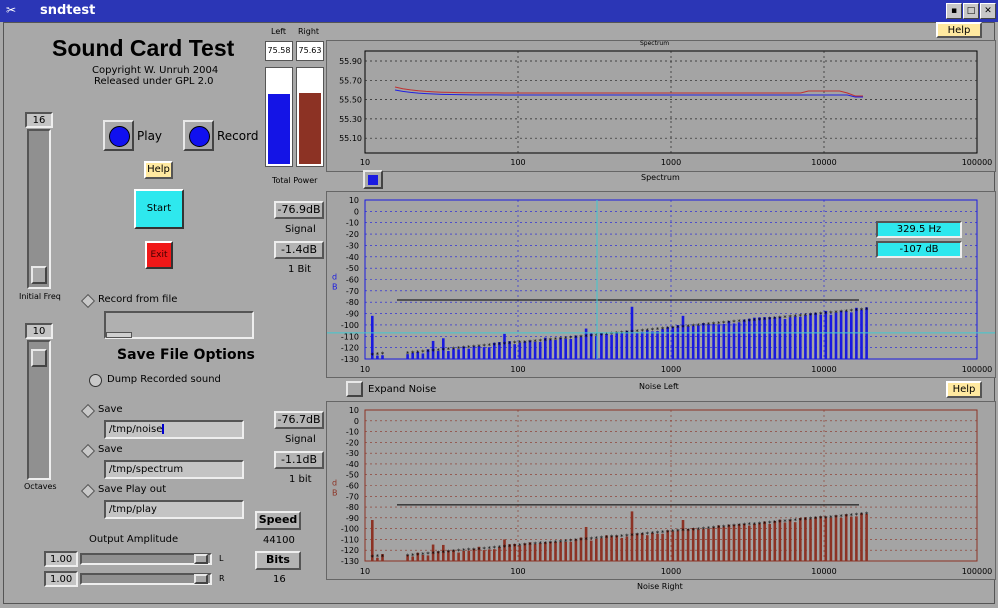 This screenshot has height=608, width=998. What do you see at coordinates (118, 135) in the screenshot?
I see `play-button` at bounding box center [118, 135].